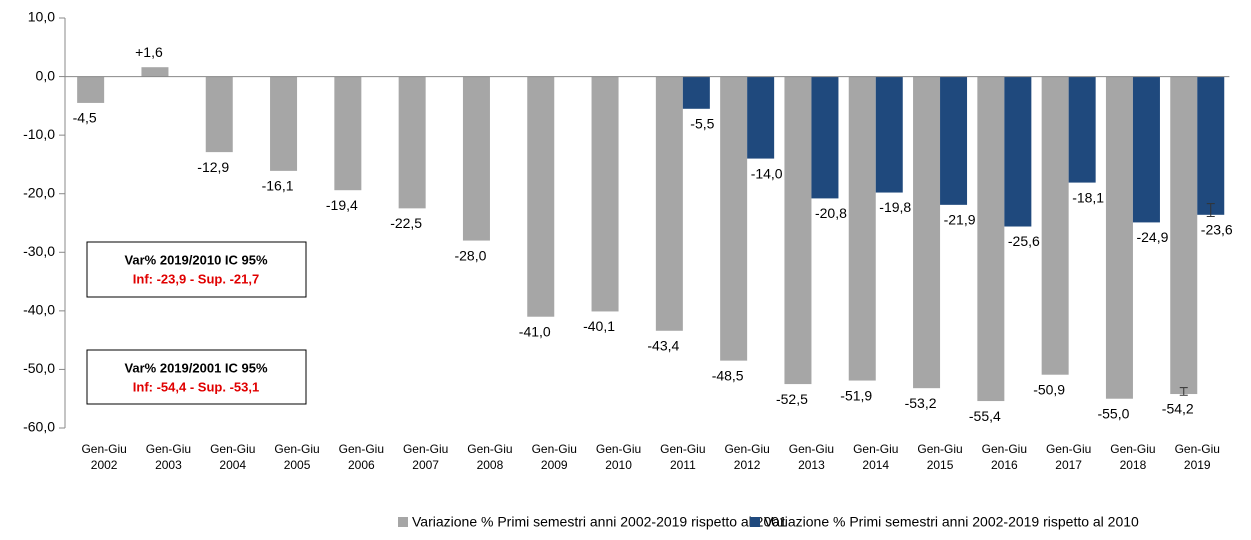 The image size is (1251, 540). I want to click on x-tick-label: Gen-Giu 2007, so click(425, 457).